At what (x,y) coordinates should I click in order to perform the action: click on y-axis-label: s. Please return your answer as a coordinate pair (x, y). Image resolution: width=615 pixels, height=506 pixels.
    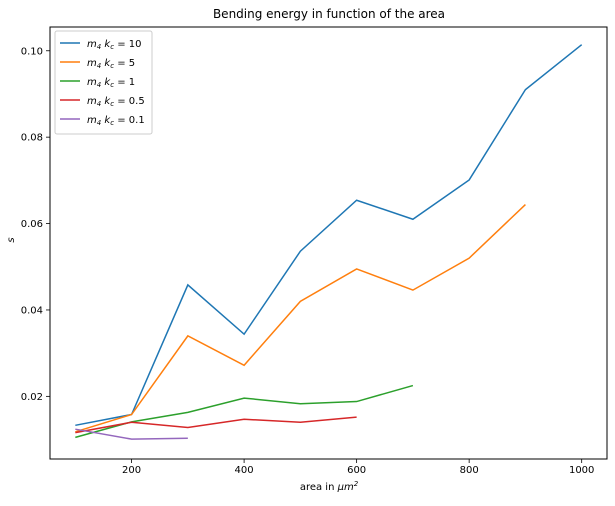
    Looking at the image, I should click on (11, 239).